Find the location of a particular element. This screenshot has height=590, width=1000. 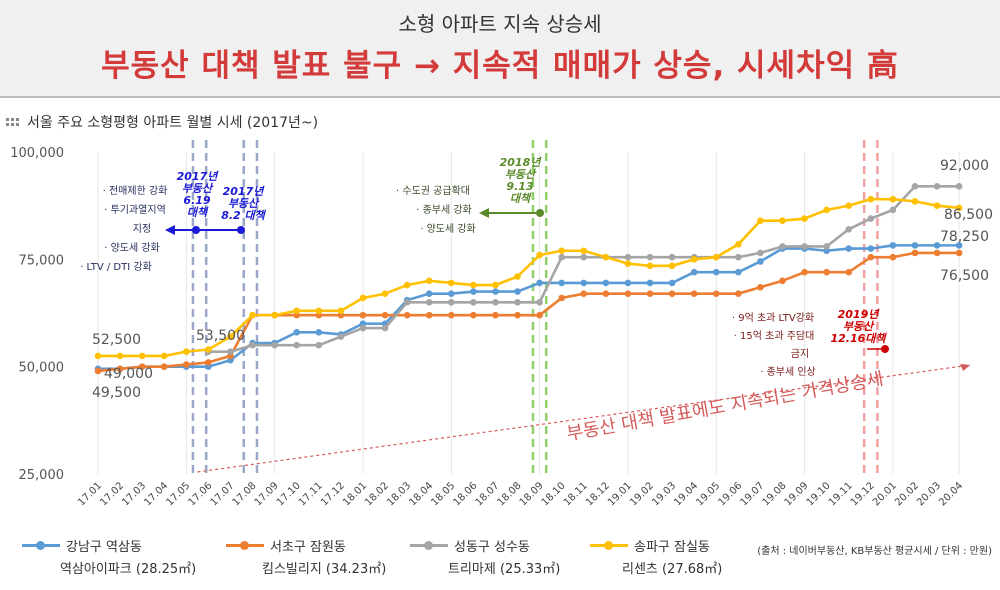

x-tick-label: 18.01 is located at coordinates (355, 494).